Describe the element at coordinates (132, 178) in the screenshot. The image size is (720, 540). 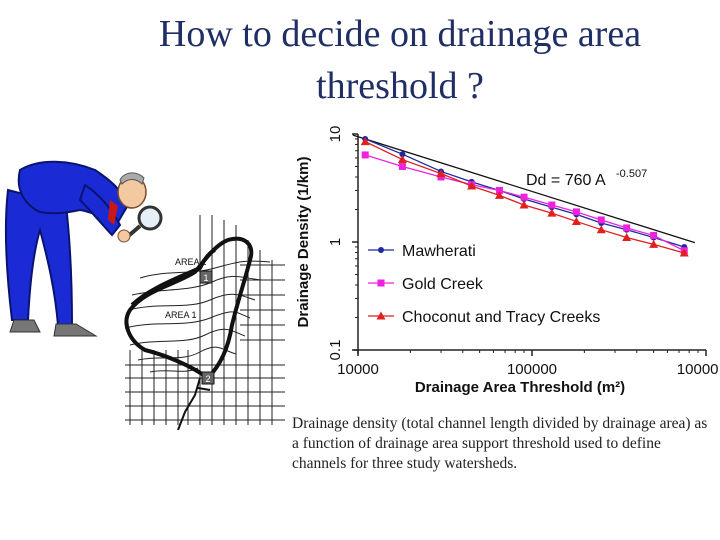
I see `hair` at that location.